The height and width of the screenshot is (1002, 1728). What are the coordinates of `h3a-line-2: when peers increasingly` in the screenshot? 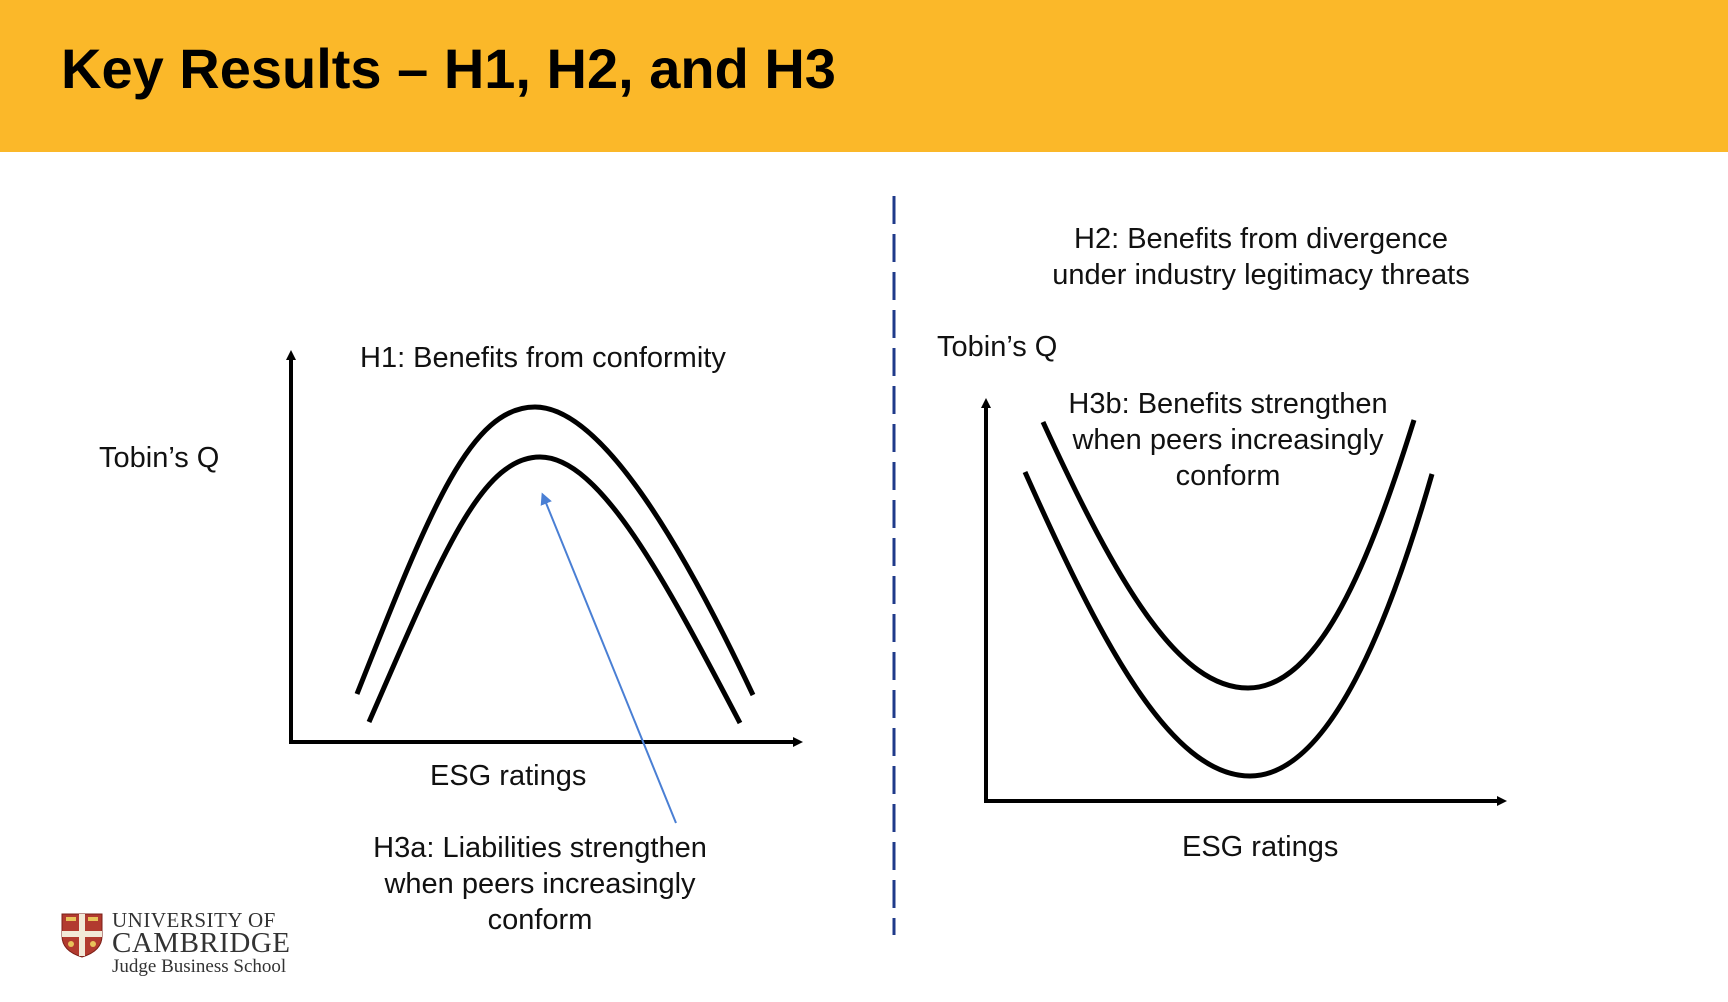 It's located at (540, 884).